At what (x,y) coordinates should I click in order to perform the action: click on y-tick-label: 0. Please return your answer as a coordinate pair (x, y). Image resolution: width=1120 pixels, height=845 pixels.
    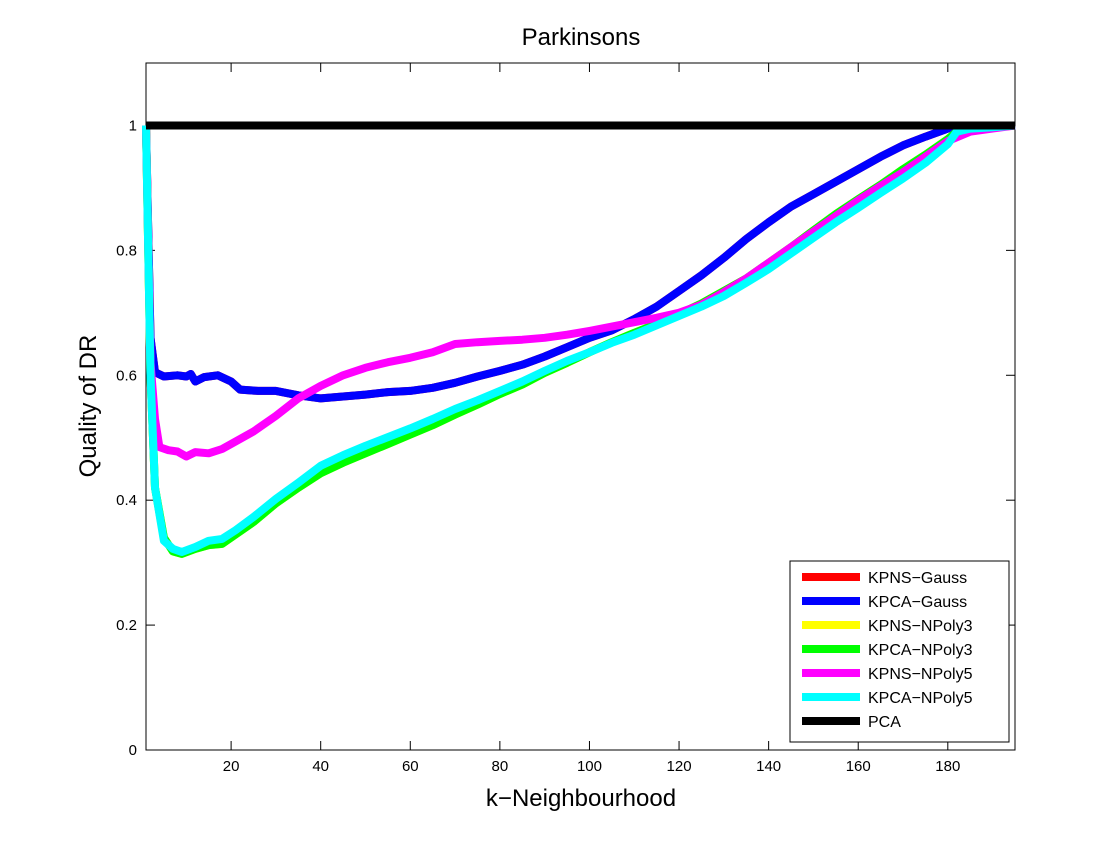
    Looking at the image, I should click on (133, 750).